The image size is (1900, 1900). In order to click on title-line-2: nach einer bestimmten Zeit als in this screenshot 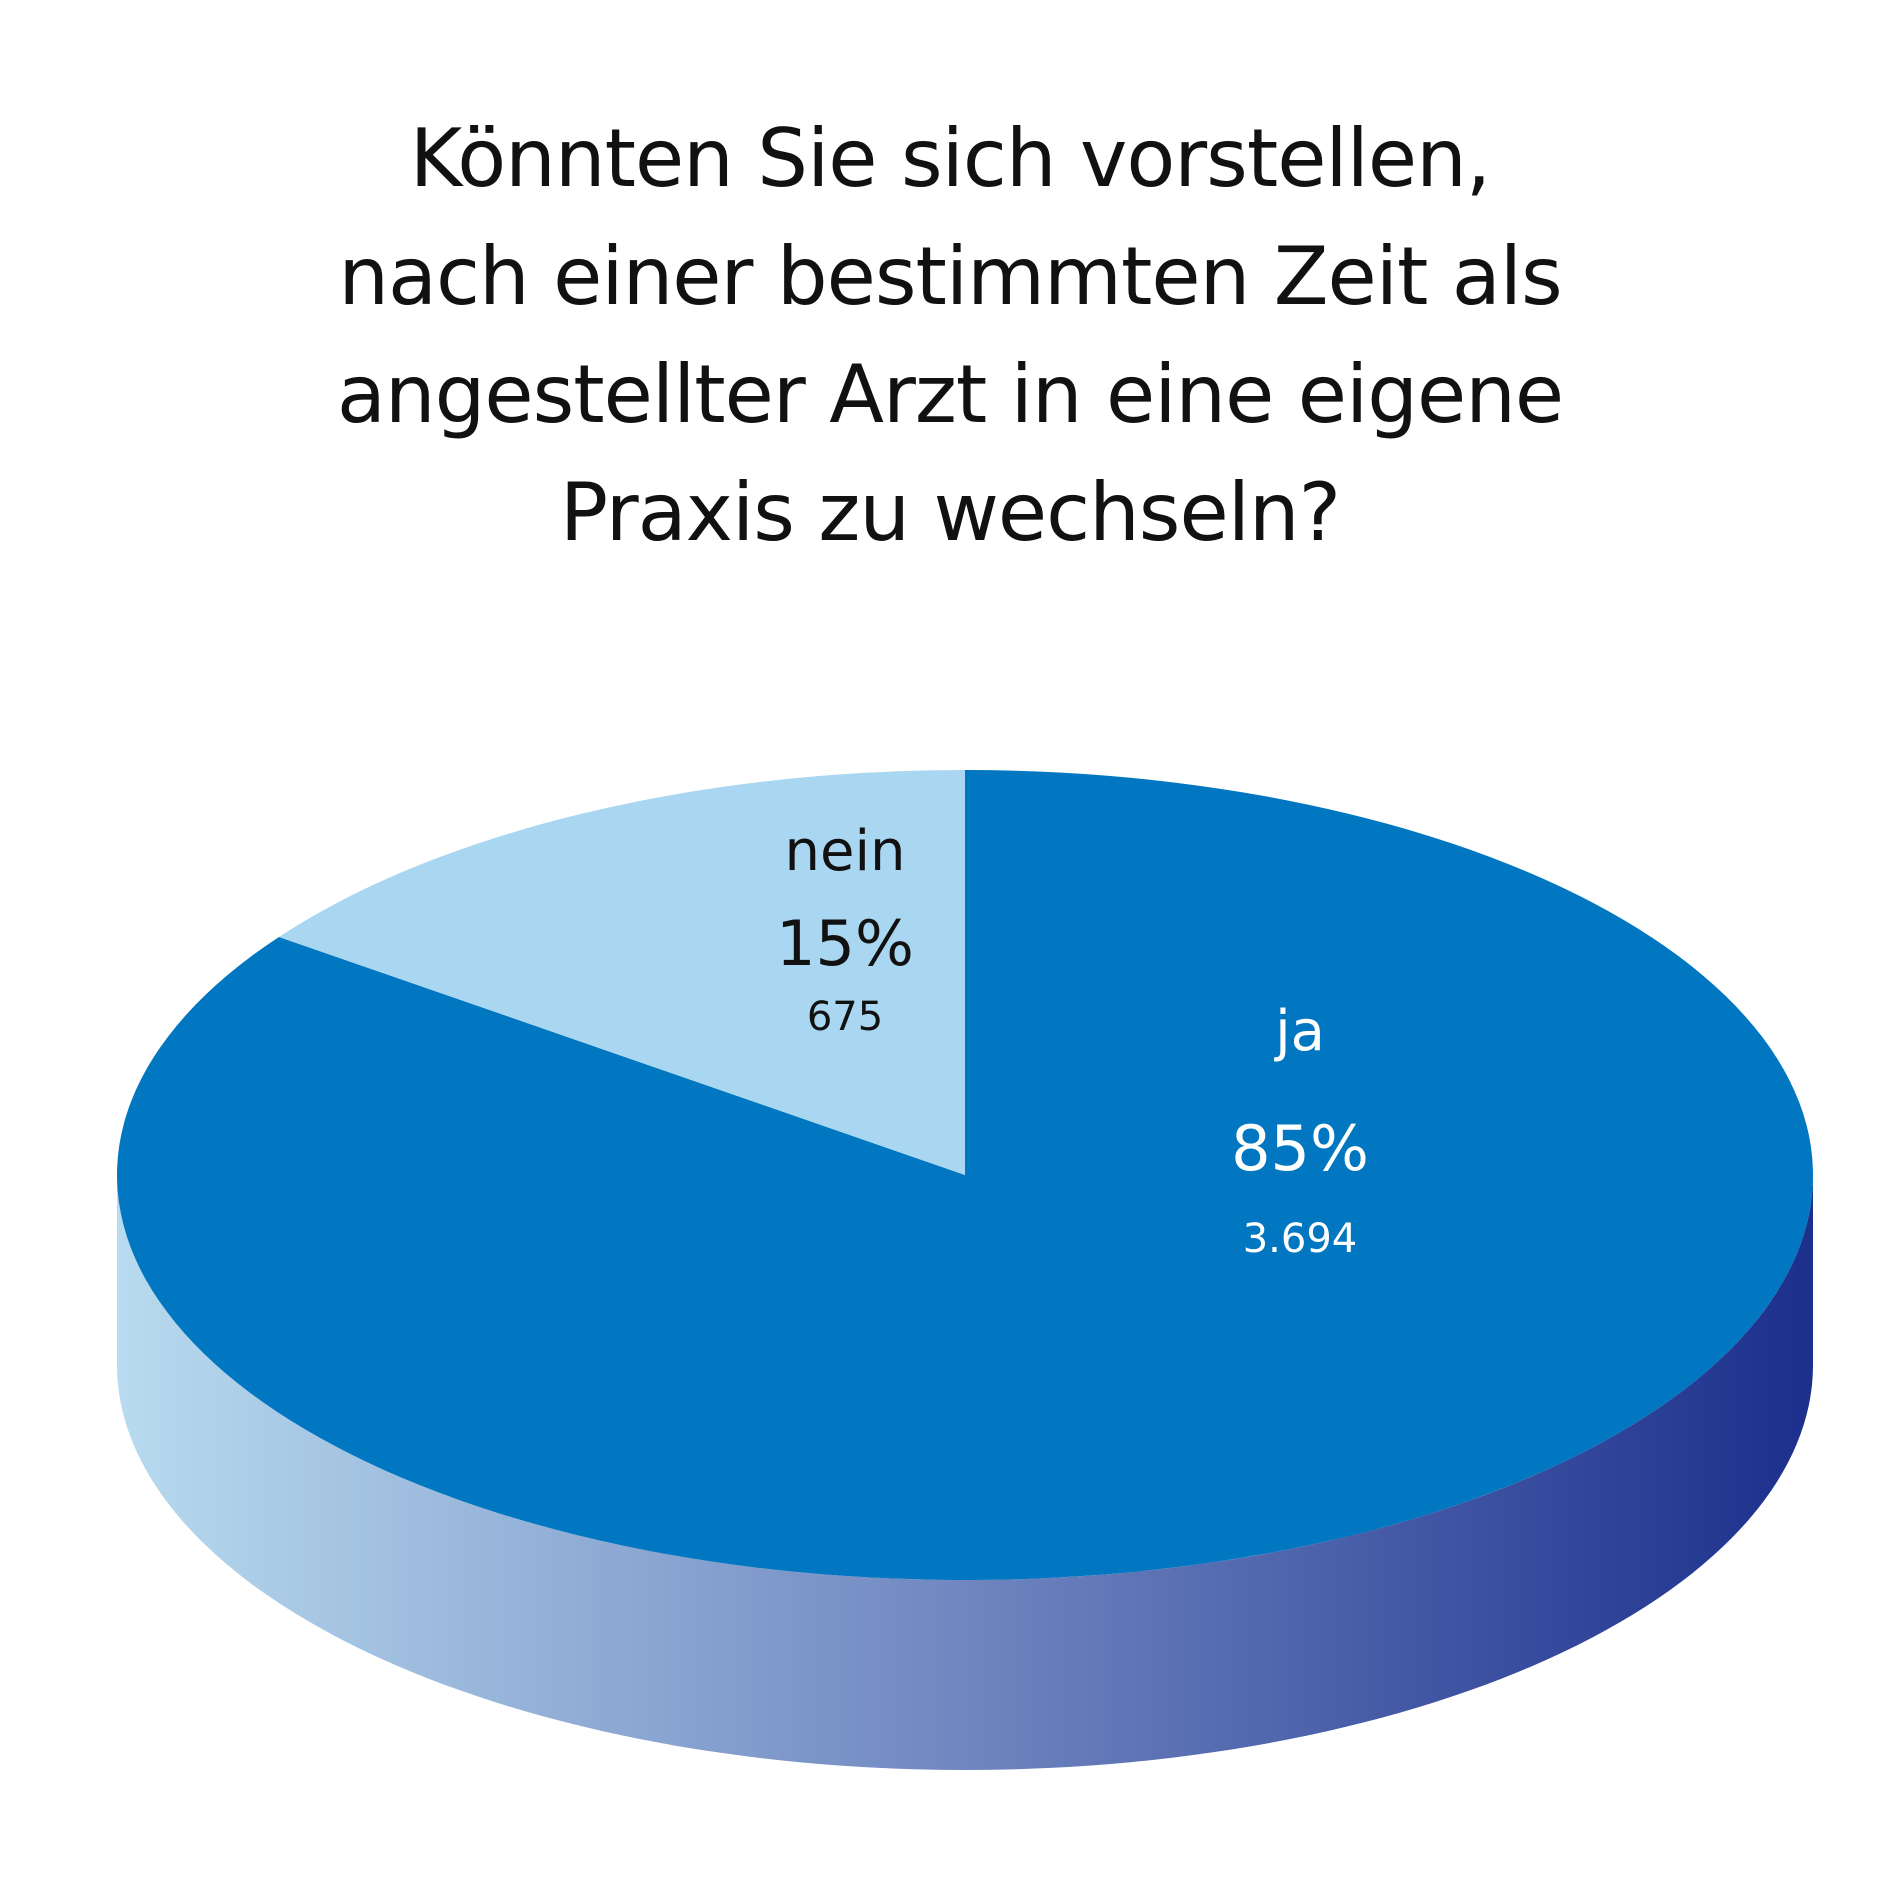, I will do `click(950, 276)`.